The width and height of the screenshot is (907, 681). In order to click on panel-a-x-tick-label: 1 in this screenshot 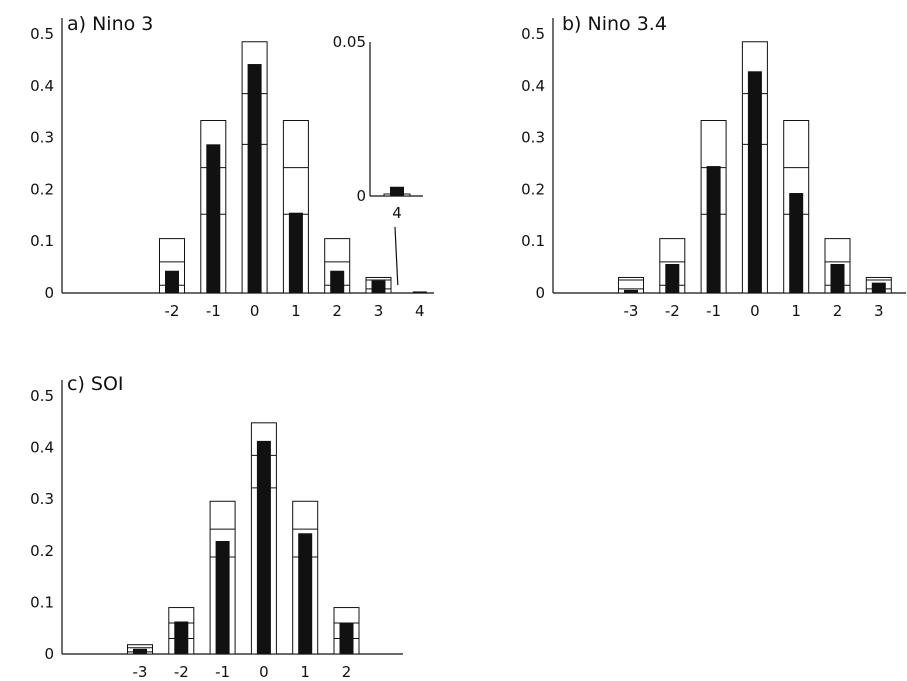, I will do `click(296, 311)`.